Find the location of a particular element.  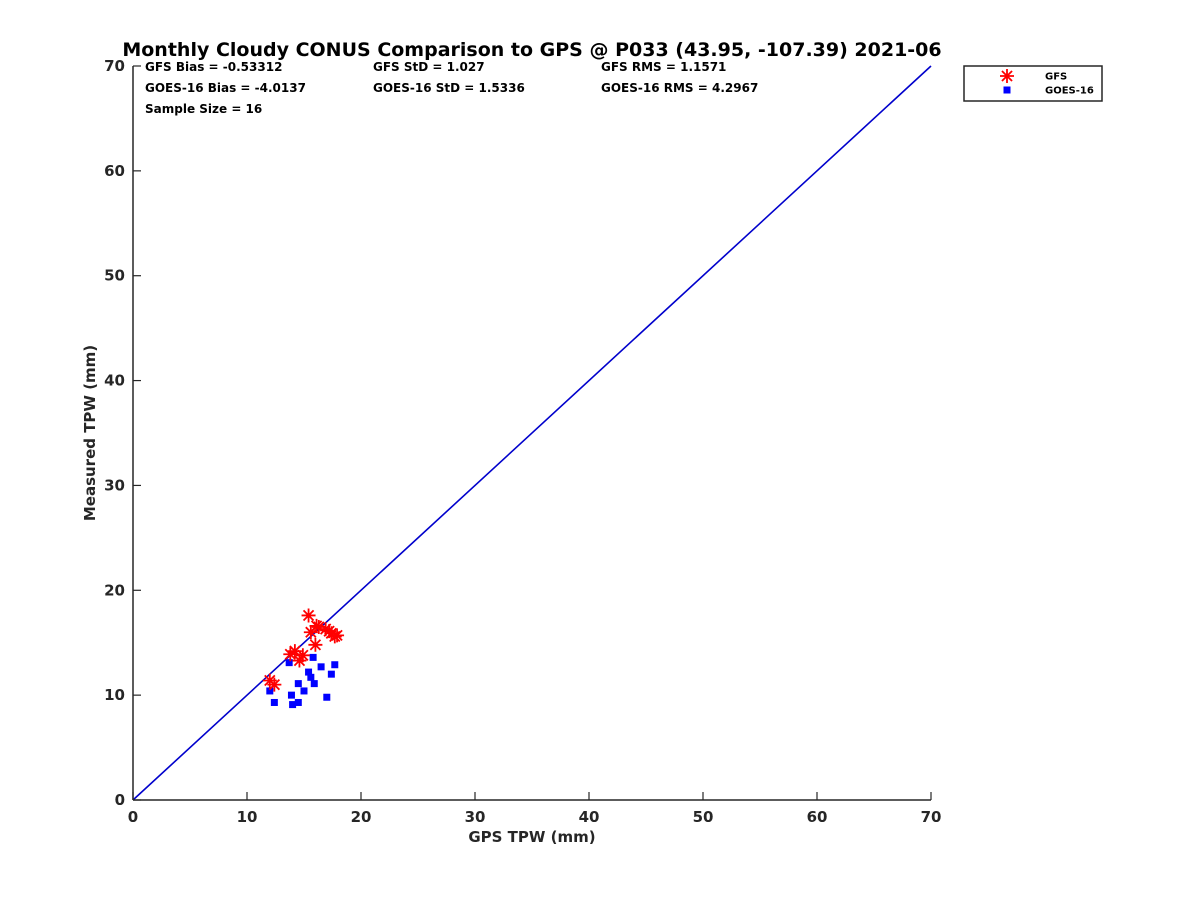

legend-label: GFS is located at coordinates (1056, 77).